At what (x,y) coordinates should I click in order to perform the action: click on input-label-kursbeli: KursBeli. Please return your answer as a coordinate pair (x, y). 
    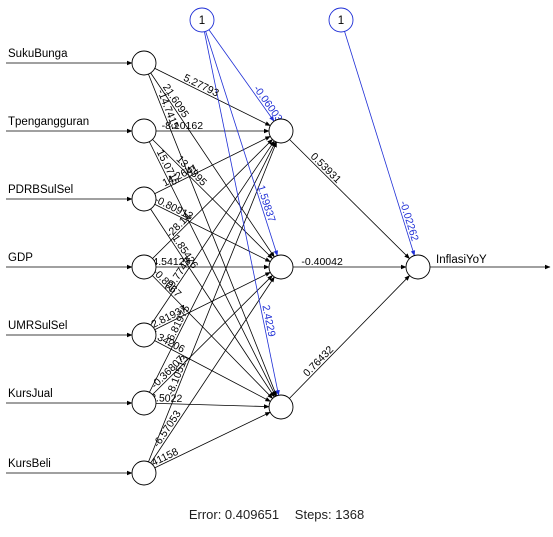
    Looking at the image, I should click on (29, 464).